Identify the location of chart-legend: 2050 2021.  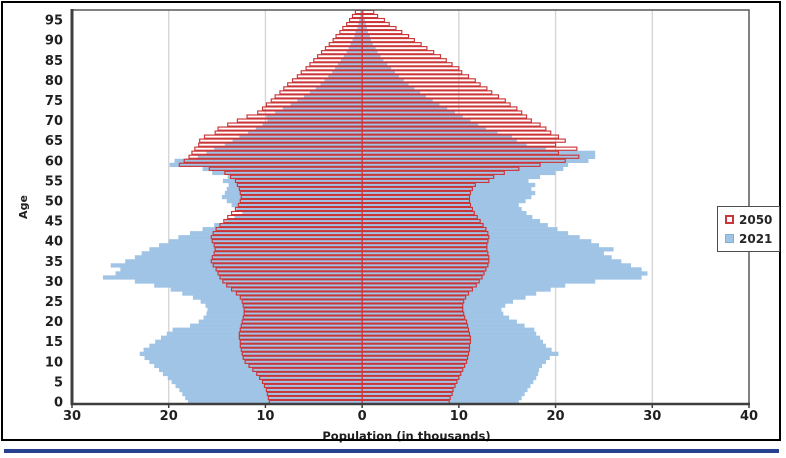
(748, 229).